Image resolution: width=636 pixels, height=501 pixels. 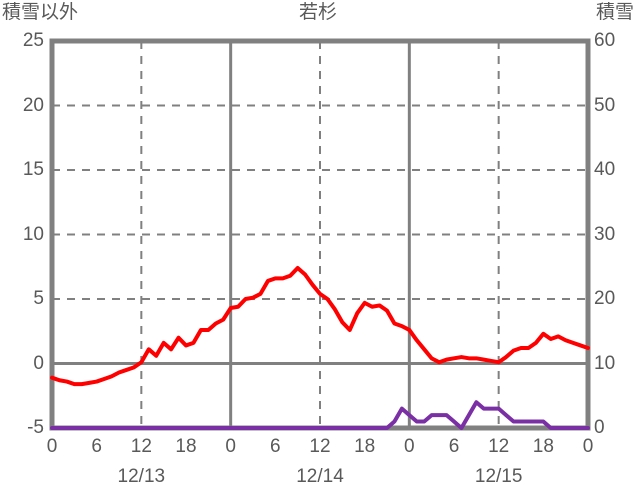 I want to click on y-axis-tick-label-left: 15, so click(x=33, y=169).